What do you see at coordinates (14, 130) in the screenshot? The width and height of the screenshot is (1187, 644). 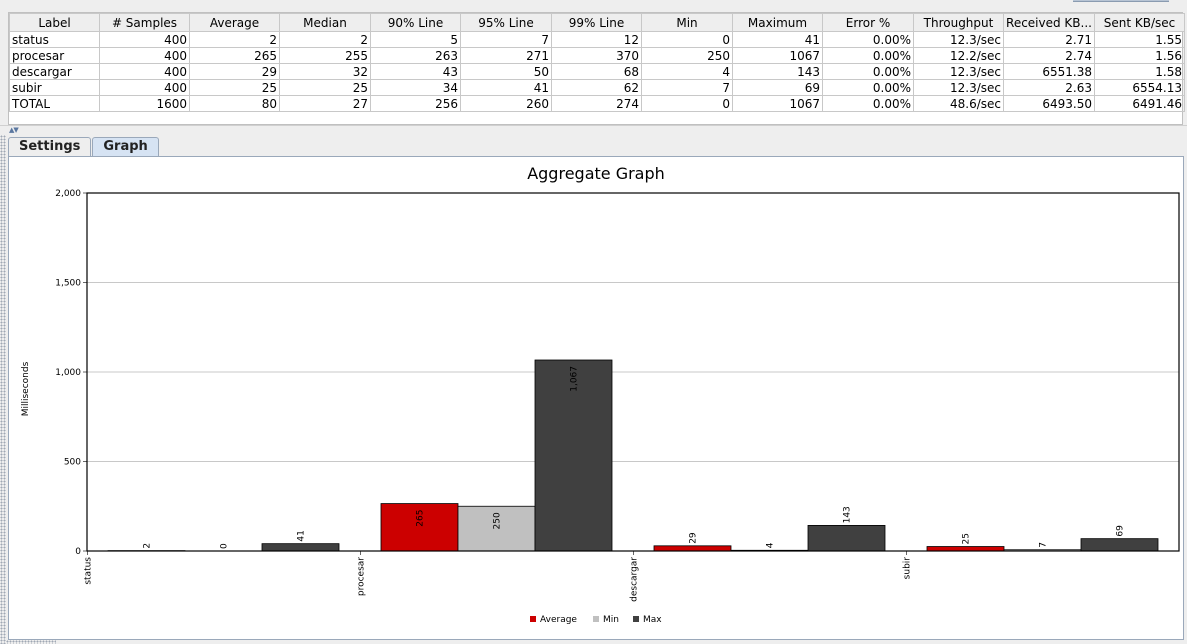 I see `collapse-arrows-icon: ▲▼` at bounding box center [14, 130].